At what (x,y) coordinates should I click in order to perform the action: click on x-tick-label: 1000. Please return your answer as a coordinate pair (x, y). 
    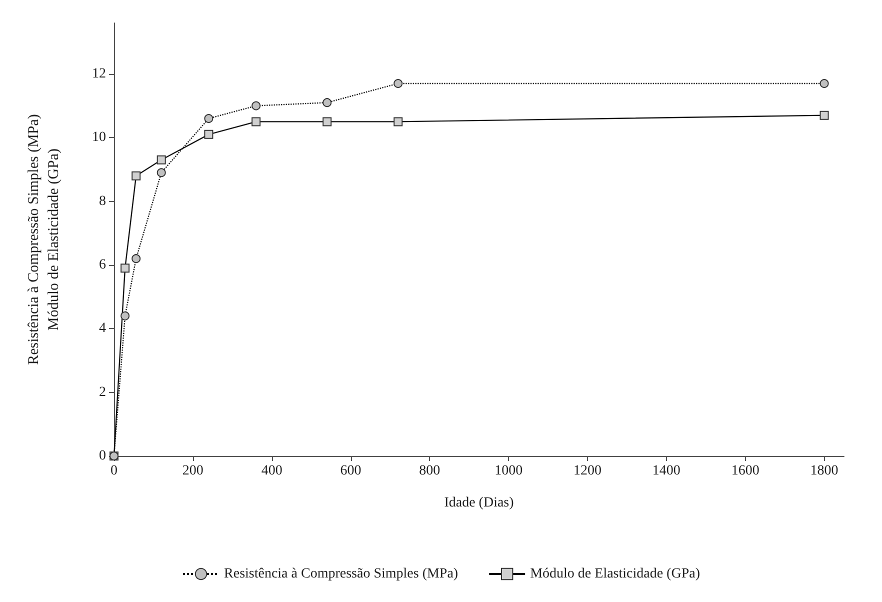
    Looking at the image, I should click on (508, 471).